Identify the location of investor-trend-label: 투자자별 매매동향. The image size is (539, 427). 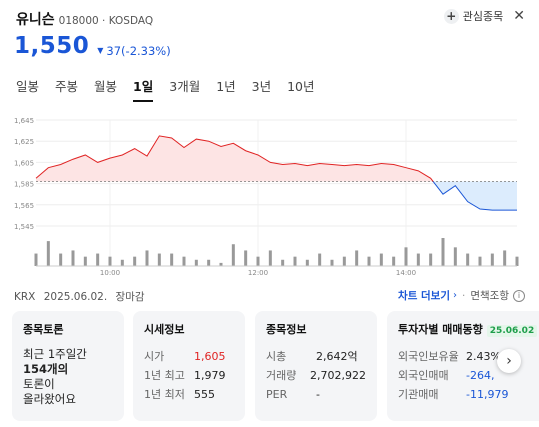
(440, 329).